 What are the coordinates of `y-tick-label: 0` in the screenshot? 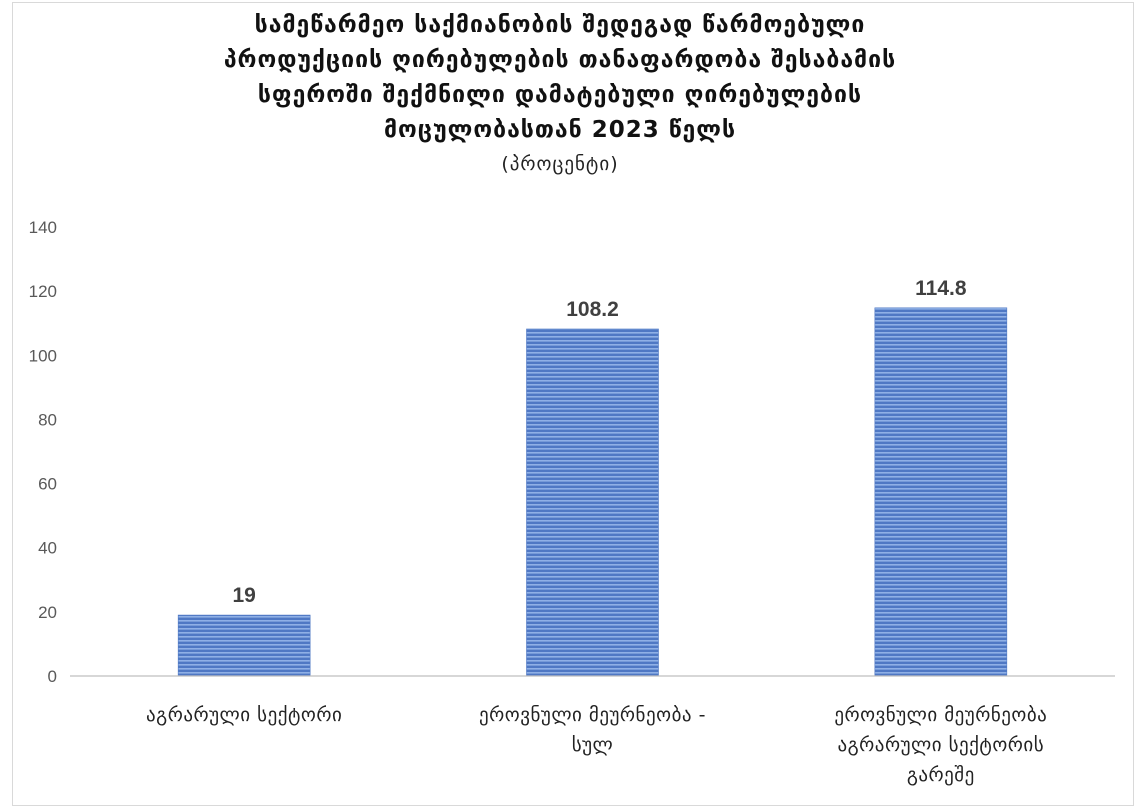 It's located at (52, 676).